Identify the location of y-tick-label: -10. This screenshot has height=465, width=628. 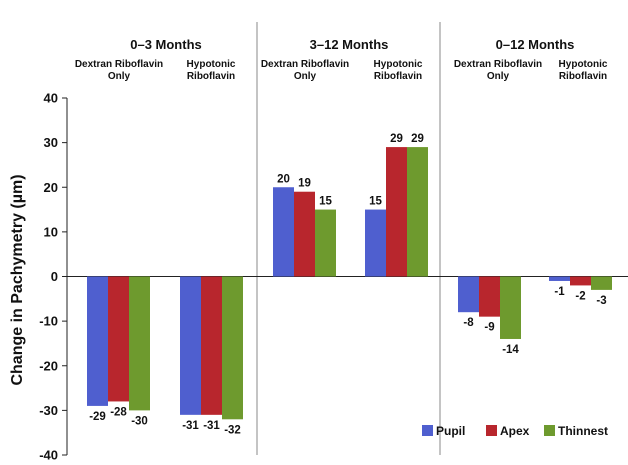
(48, 321).